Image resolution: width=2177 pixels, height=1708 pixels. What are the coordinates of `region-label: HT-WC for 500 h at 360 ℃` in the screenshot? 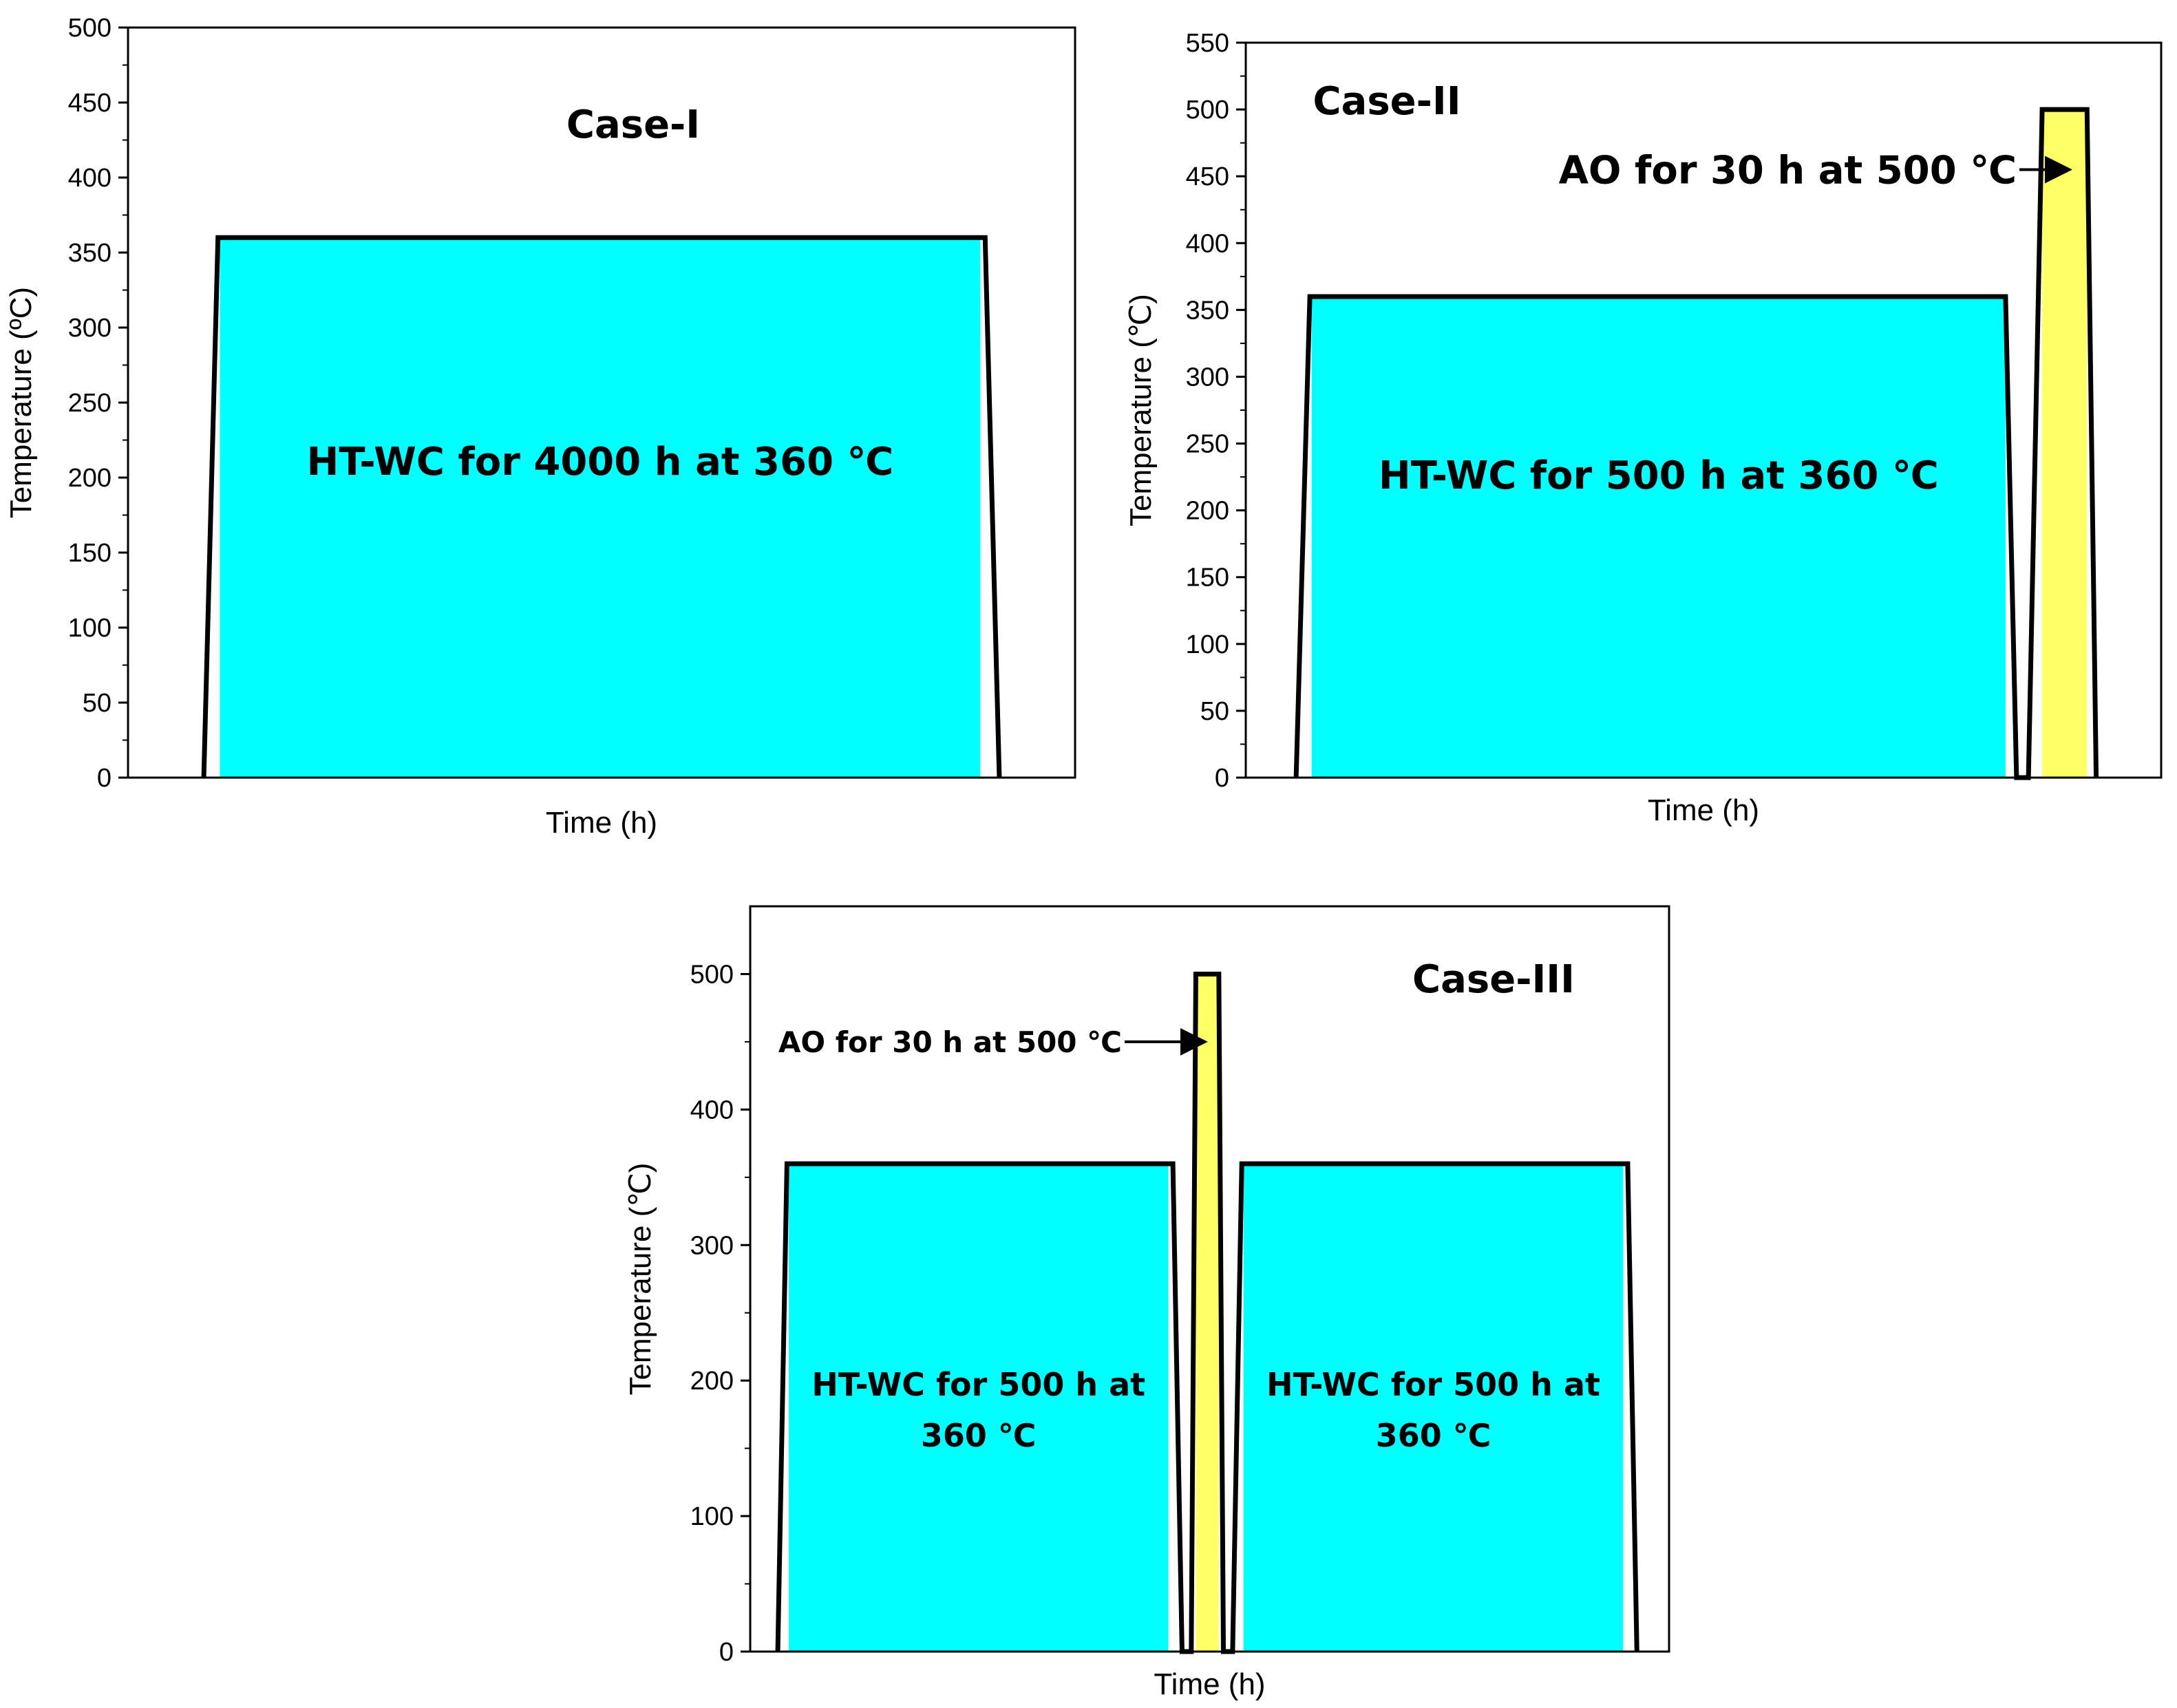 It's located at (1659, 475).